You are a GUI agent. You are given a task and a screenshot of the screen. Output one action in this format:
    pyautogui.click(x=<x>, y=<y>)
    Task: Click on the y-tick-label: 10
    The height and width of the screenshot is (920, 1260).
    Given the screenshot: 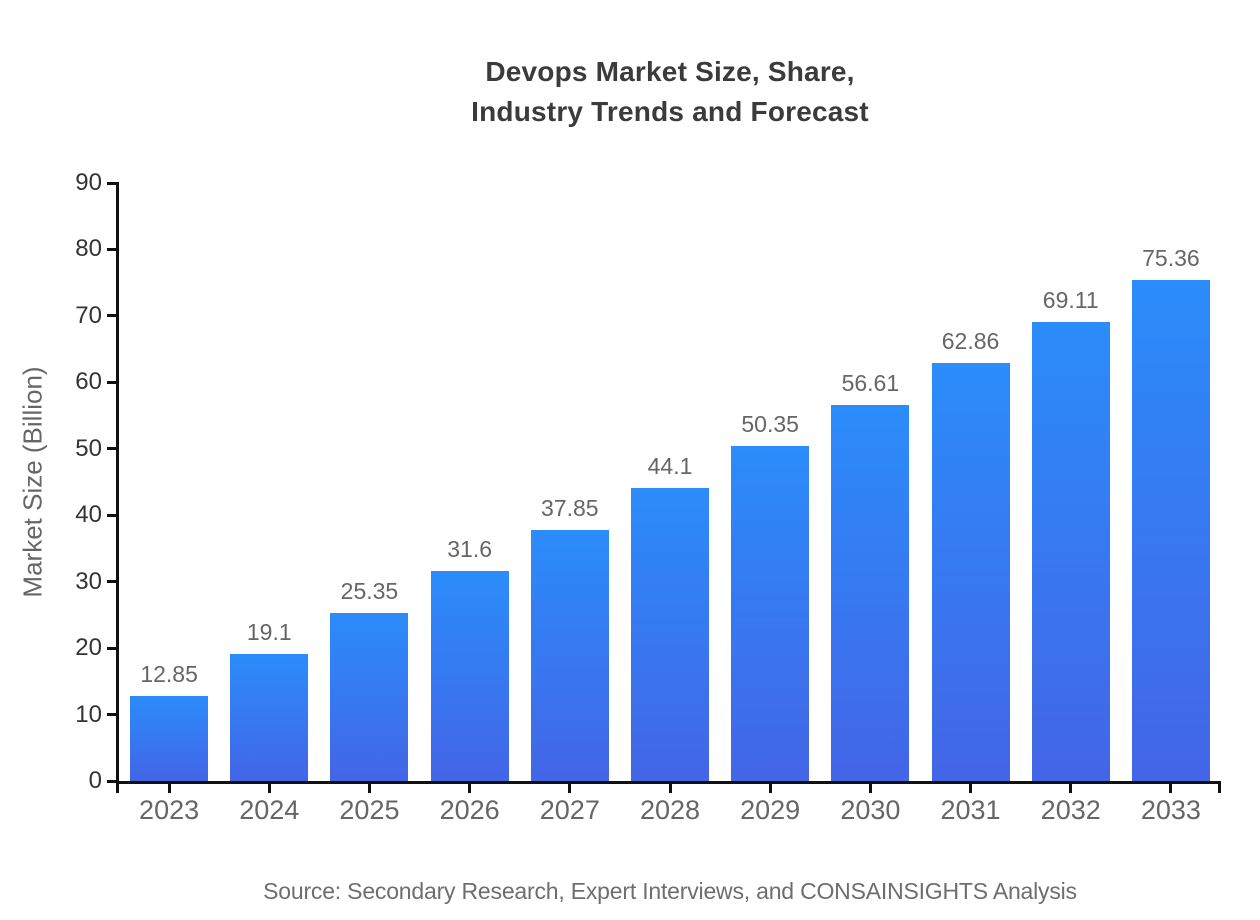 What is the action you would take?
    pyautogui.click(x=88, y=714)
    